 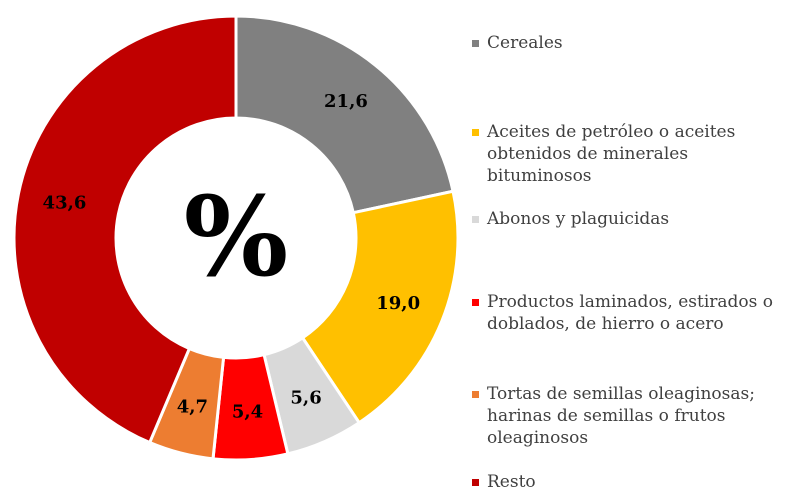 I want to click on legend-label: Cereales, so click(x=525, y=43).